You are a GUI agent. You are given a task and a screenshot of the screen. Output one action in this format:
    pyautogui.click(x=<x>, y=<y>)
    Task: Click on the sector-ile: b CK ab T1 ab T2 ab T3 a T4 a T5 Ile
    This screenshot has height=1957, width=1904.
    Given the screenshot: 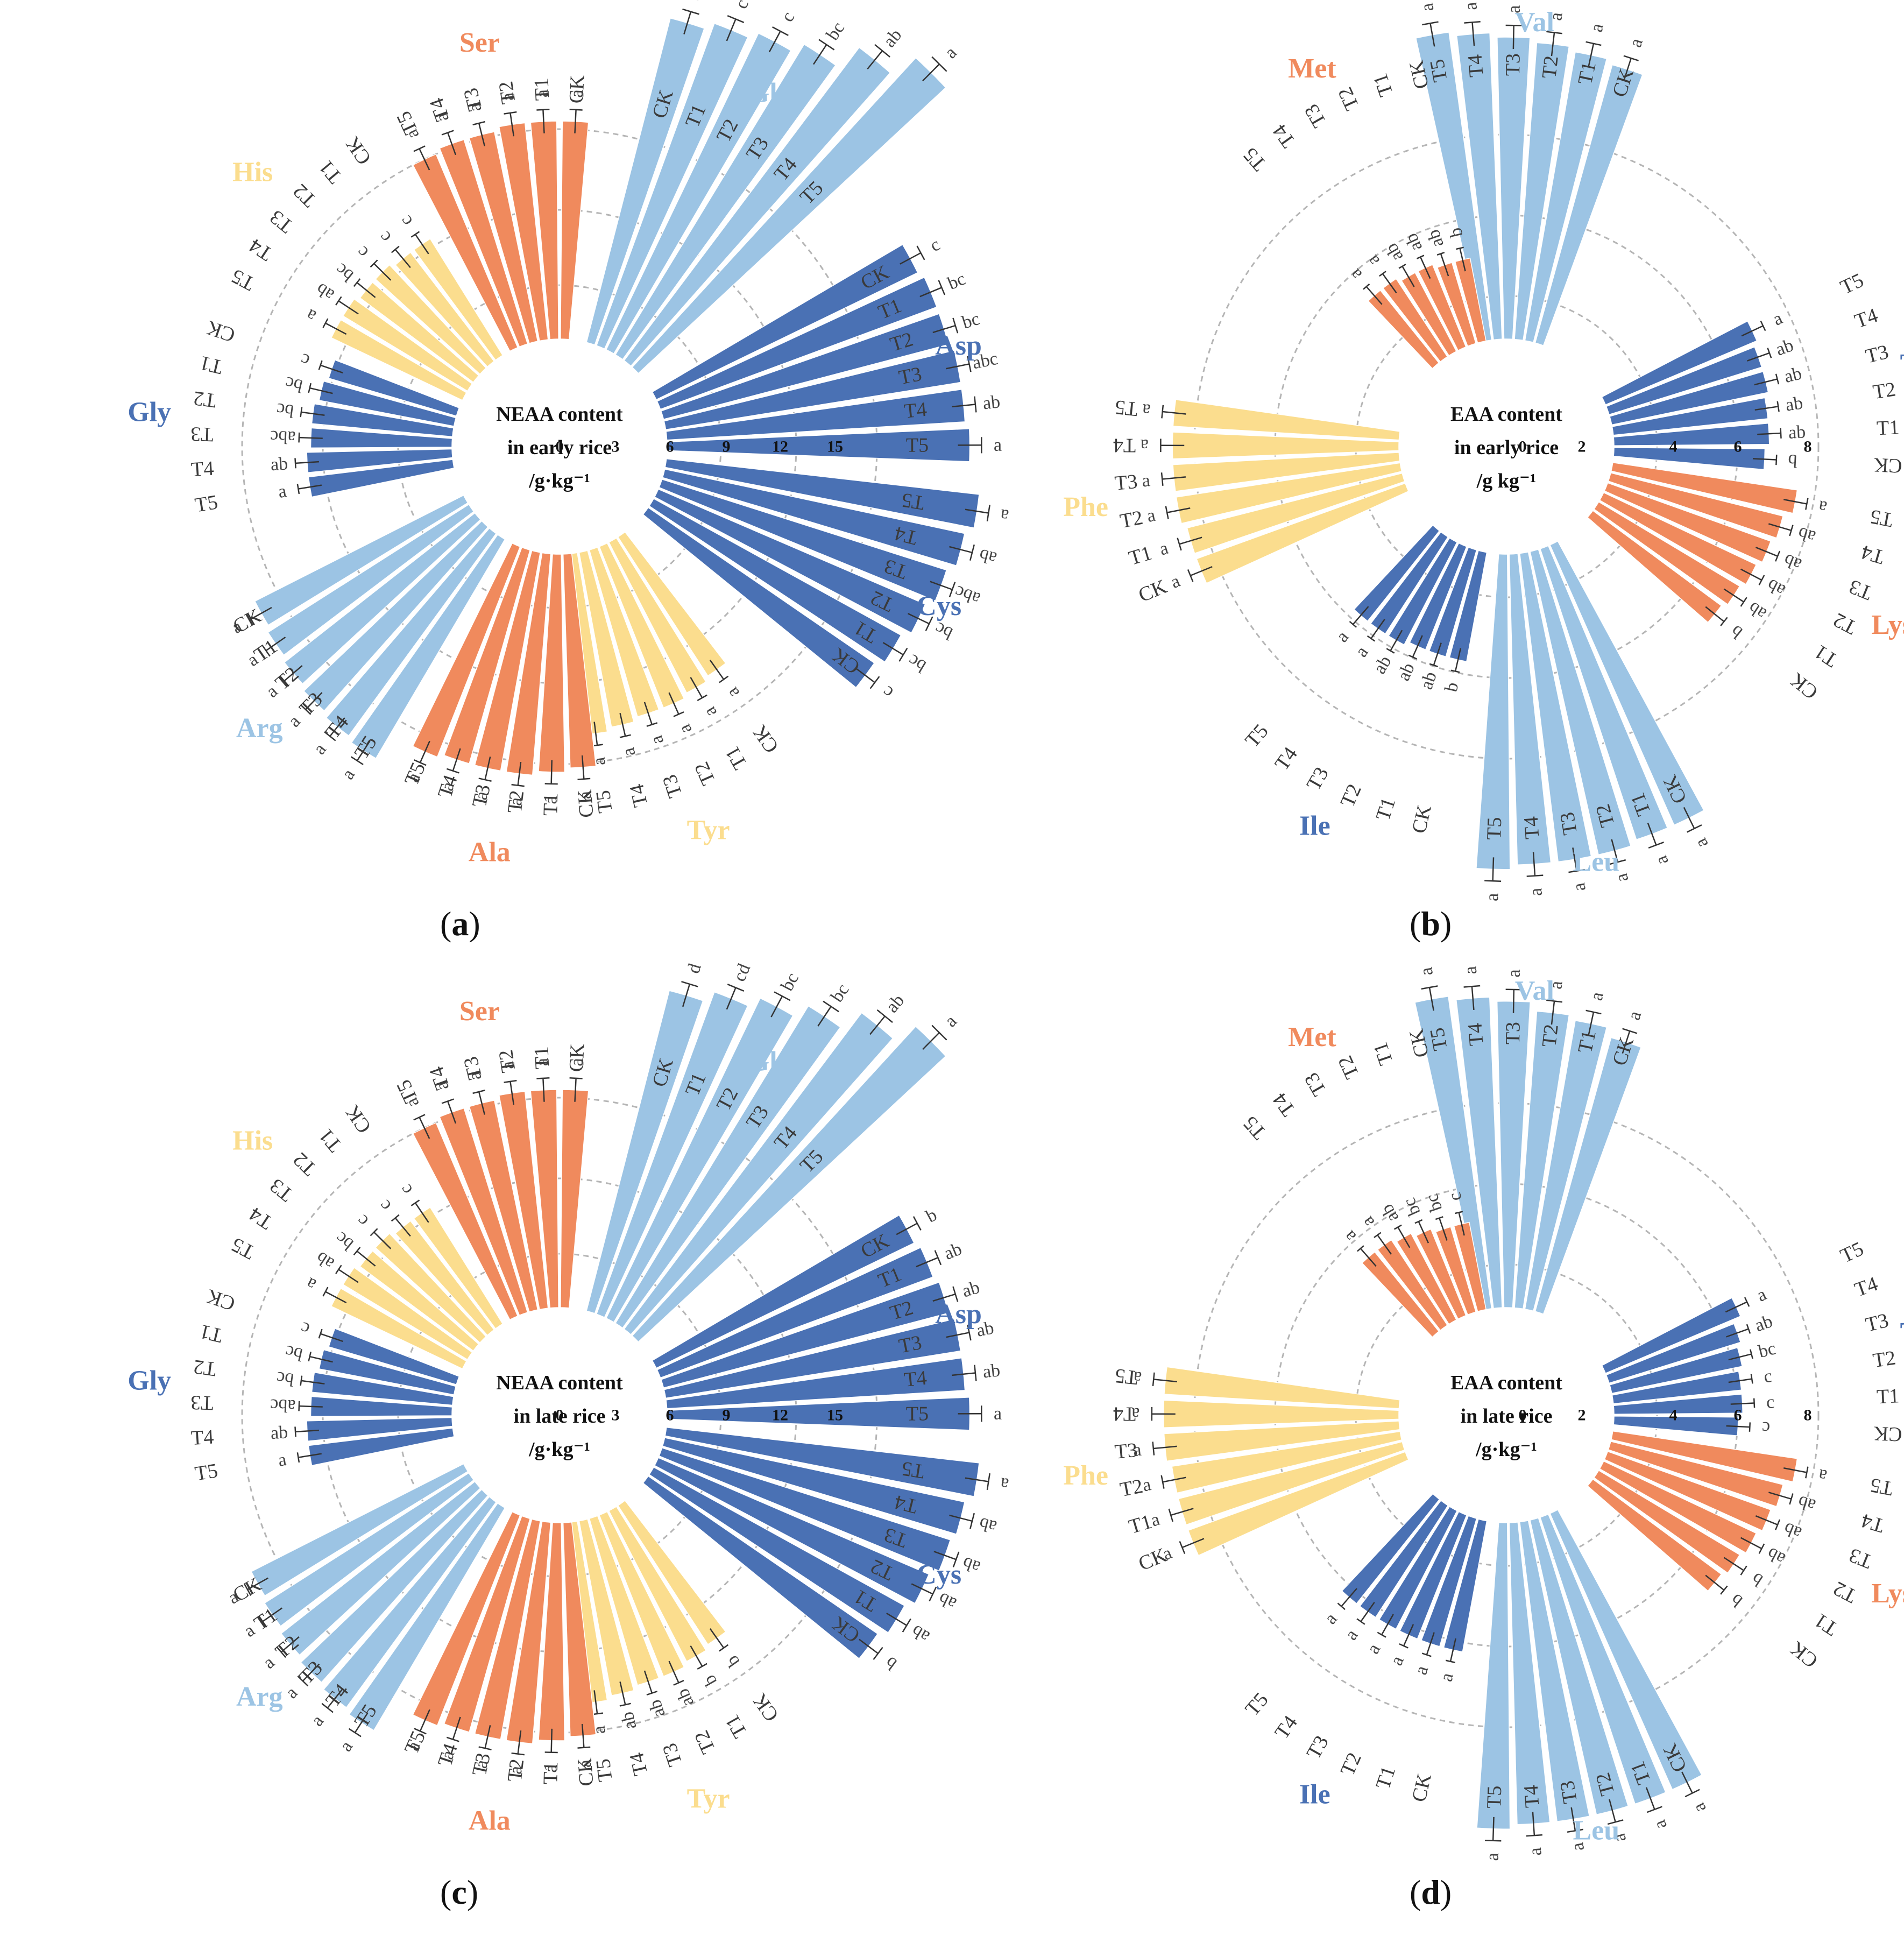 What is the action you would take?
    pyautogui.click(x=1364, y=683)
    